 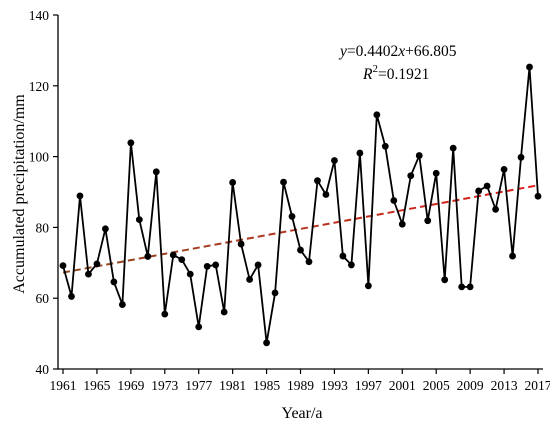 I want to click on x-tick-label: 2009, so click(x=470, y=385).